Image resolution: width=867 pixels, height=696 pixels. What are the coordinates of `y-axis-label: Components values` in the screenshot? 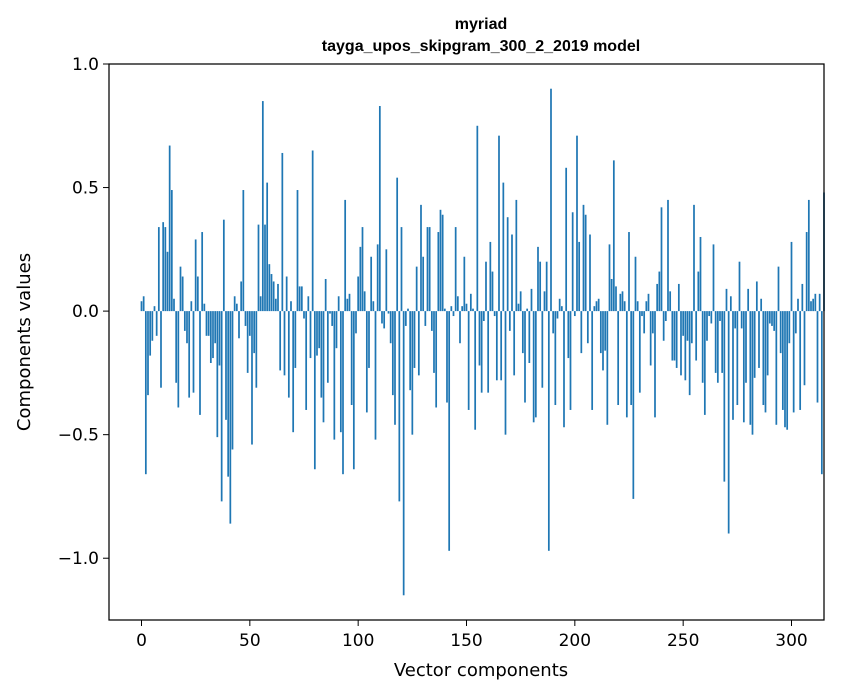 It's located at (24, 342).